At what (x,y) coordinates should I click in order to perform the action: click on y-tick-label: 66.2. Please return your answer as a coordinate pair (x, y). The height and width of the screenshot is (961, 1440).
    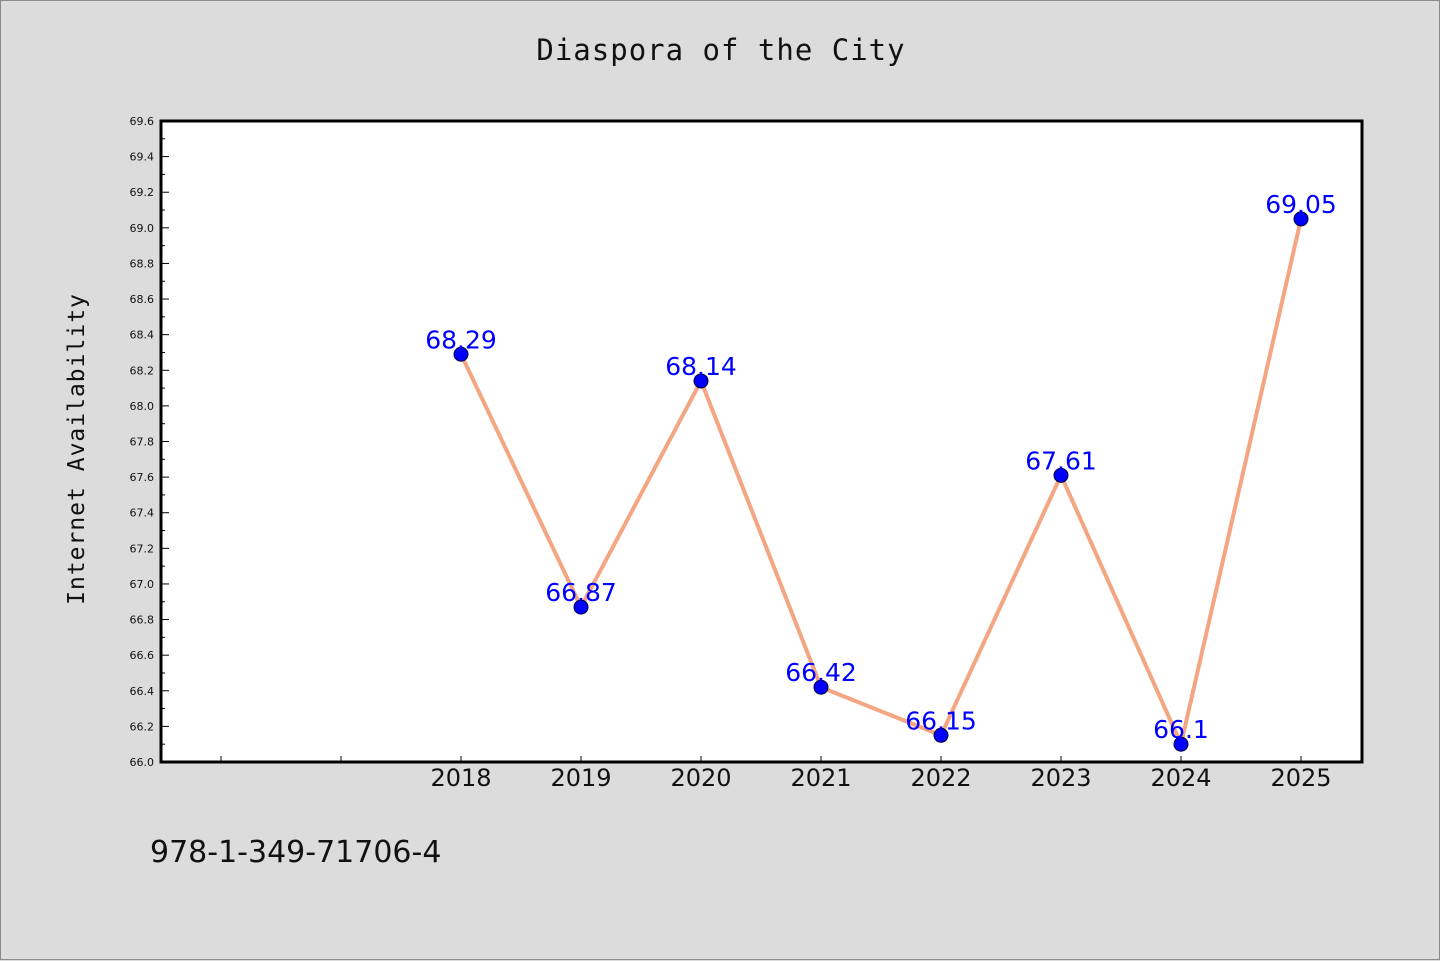
    Looking at the image, I should click on (142, 726).